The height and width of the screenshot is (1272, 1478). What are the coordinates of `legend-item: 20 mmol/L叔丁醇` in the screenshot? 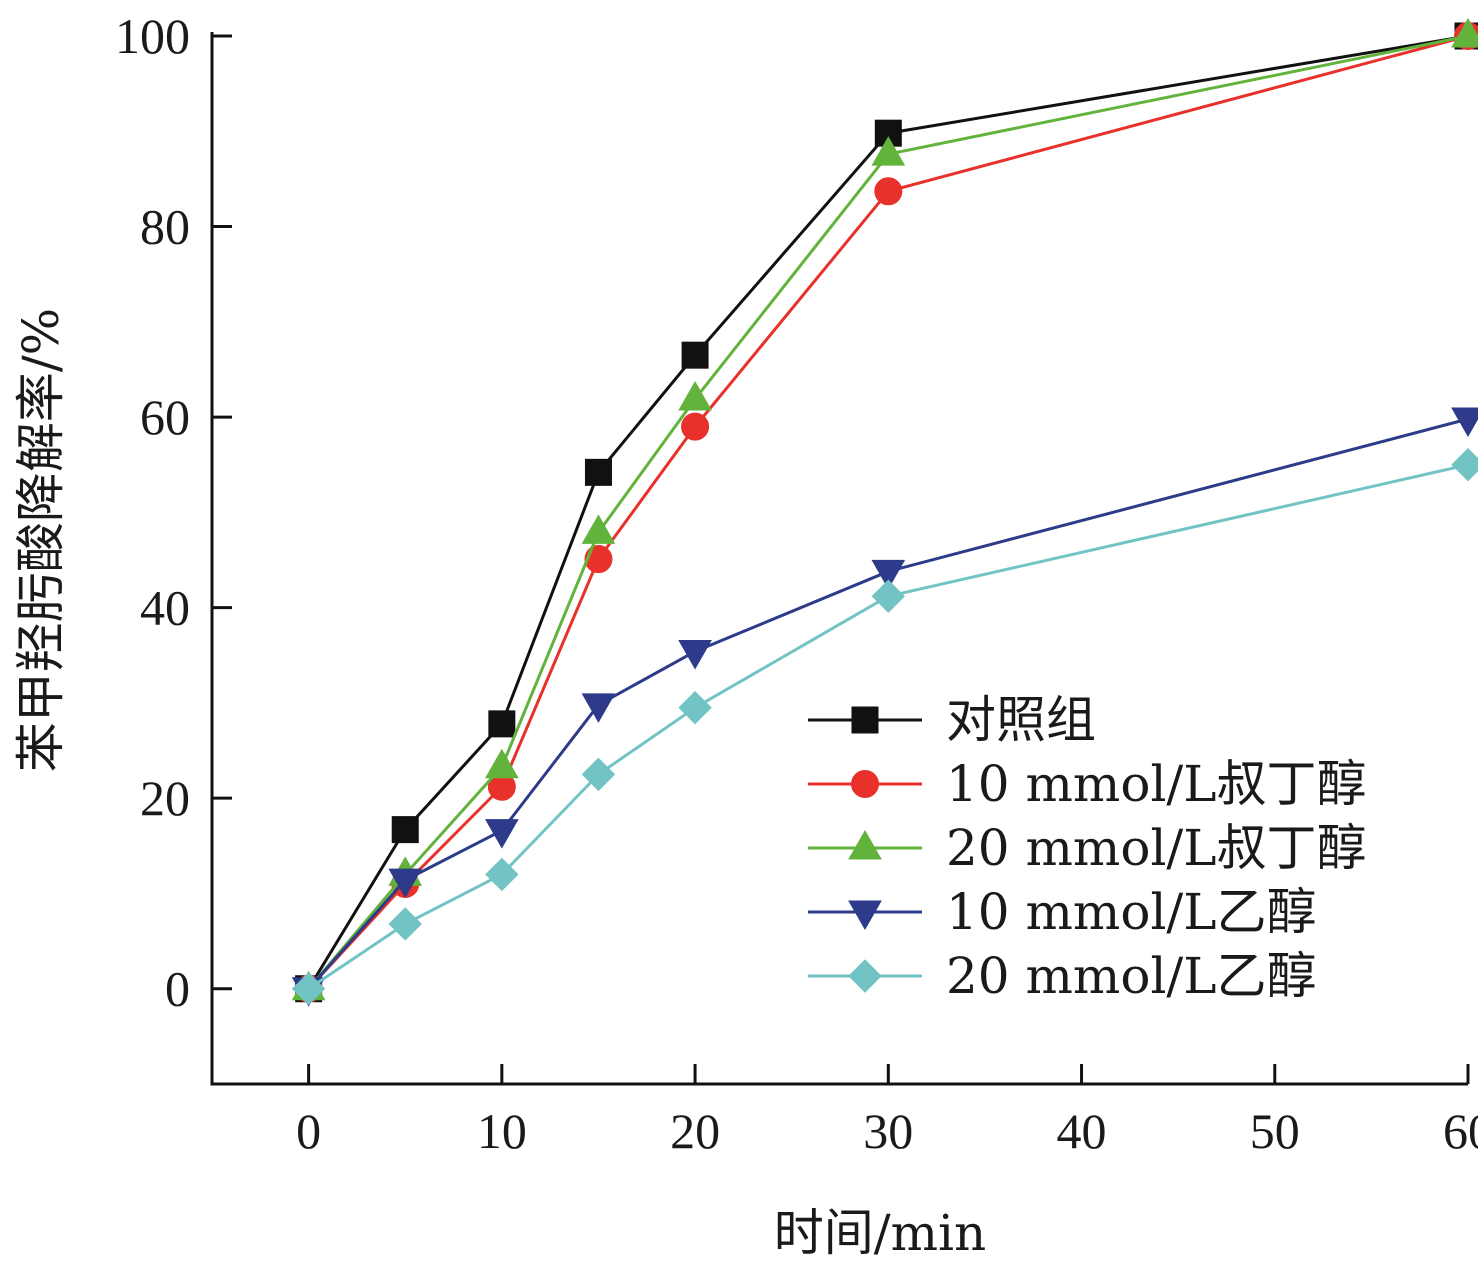 It's located at (1087, 848).